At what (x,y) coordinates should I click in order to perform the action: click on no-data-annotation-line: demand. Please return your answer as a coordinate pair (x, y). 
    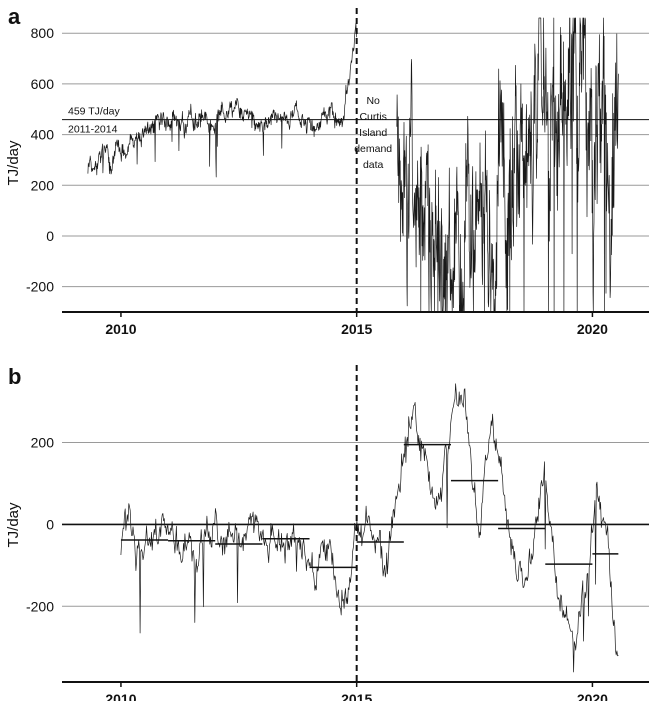
    Looking at the image, I should click on (373, 149).